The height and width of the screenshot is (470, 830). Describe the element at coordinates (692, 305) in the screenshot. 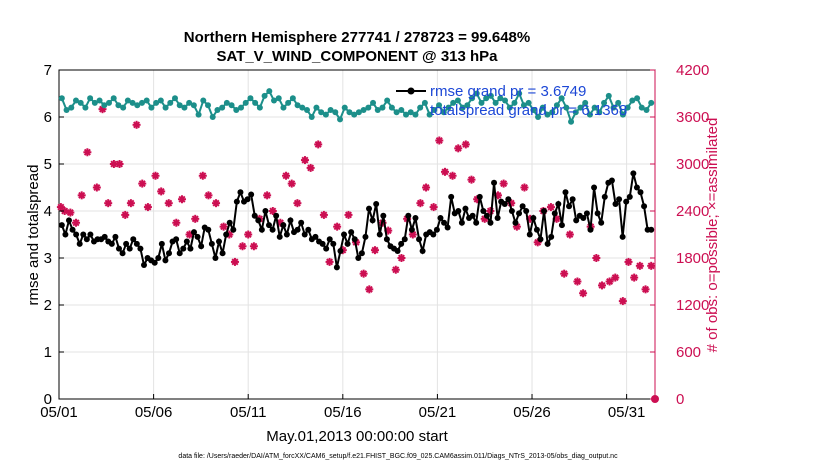

I see `y2-tick-label: 1200` at that location.